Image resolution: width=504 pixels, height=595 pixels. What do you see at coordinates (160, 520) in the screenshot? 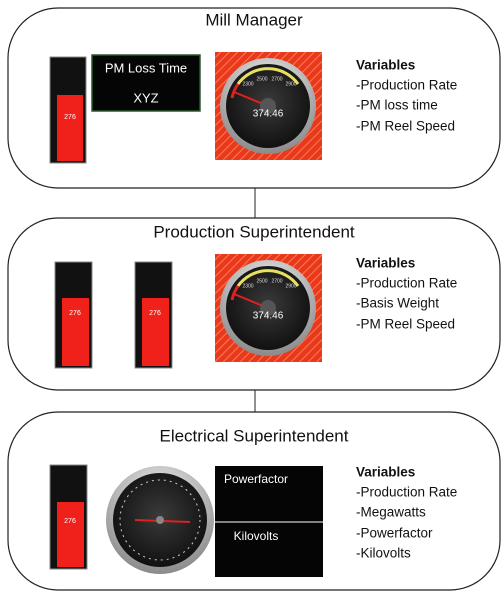
I see `speedometer` at bounding box center [160, 520].